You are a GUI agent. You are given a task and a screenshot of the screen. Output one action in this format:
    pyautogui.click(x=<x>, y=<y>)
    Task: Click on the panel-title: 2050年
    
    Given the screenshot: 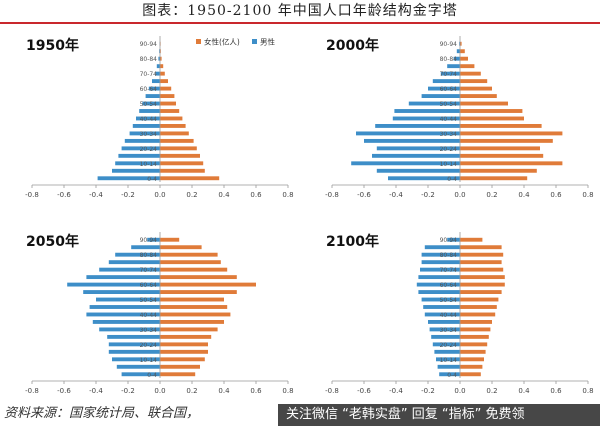 What is the action you would take?
    pyautogui.click(x=52, y=241)
    